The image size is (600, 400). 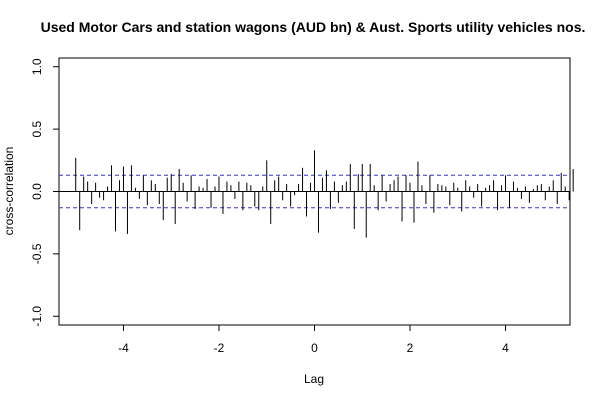 What do you see at coordinates (219, 348) in the screenshot?
I see `x-tick-label: -2` at bounding box center [219, 348].